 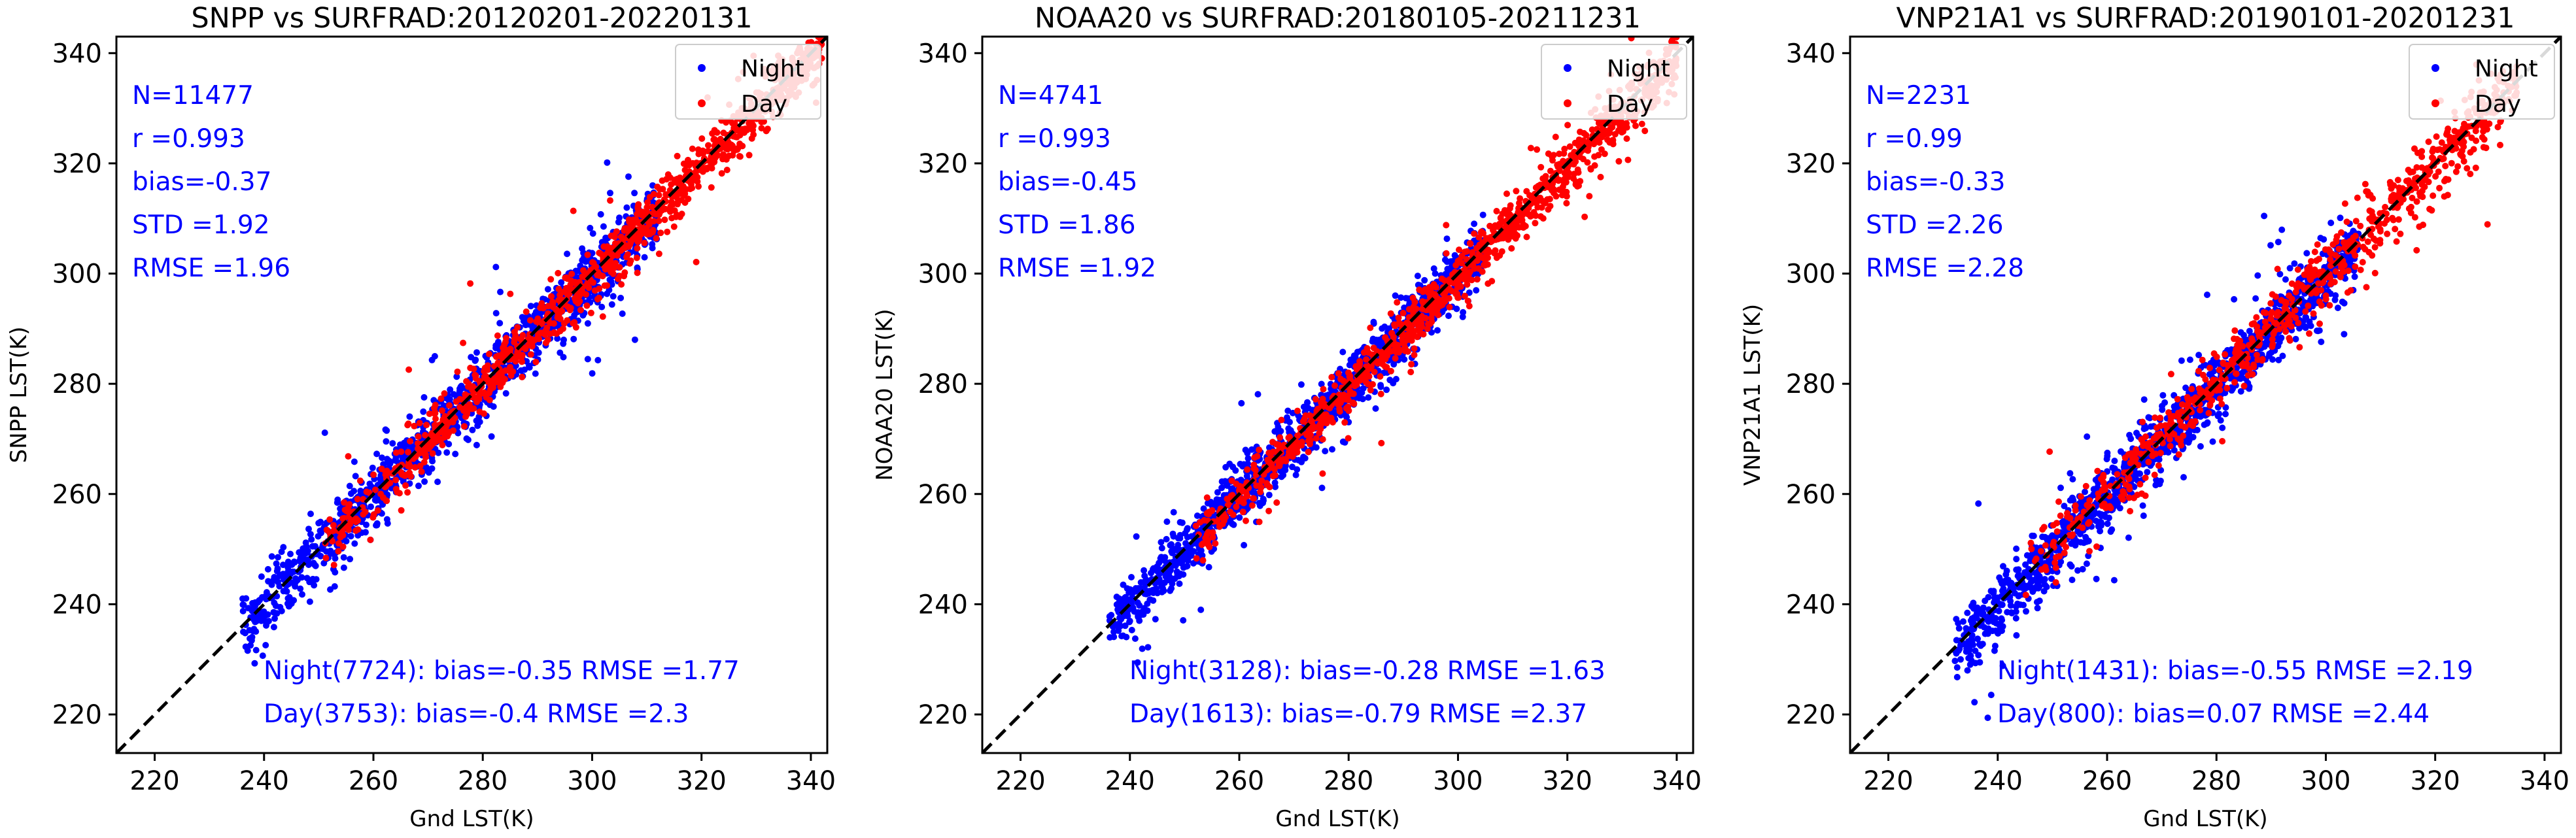 I want to click on x-tick-label: 340, so click(x=811, y=781).